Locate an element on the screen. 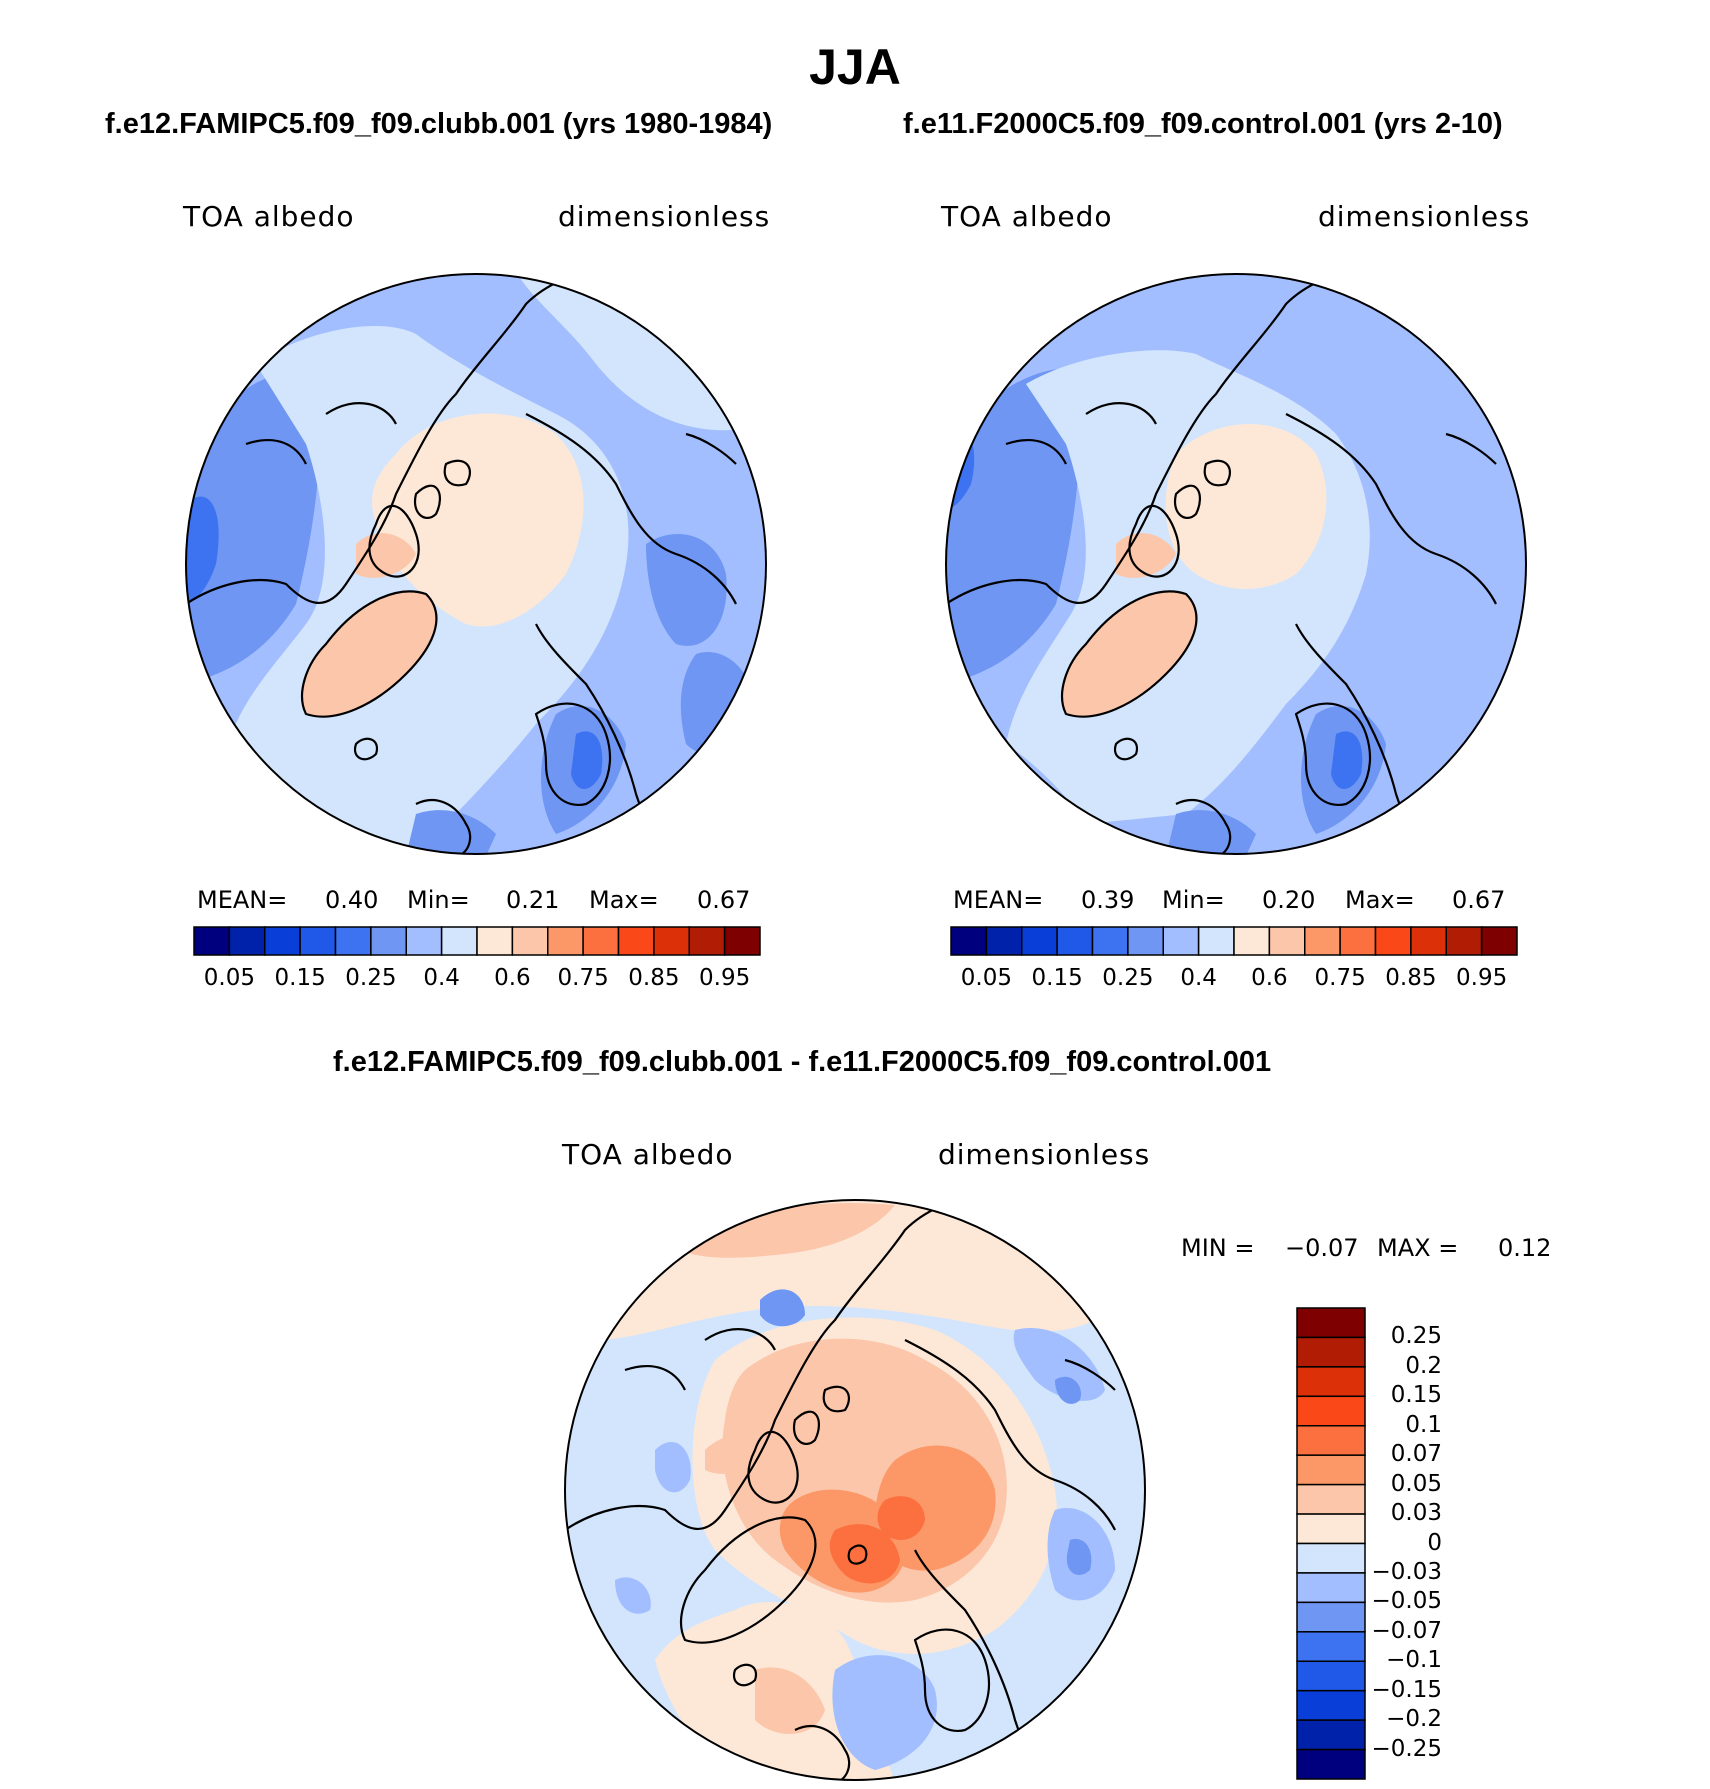 The image size is (1710, 1789). diff-panel-variable: TOA albedo is located at coordinates (648, 1154).